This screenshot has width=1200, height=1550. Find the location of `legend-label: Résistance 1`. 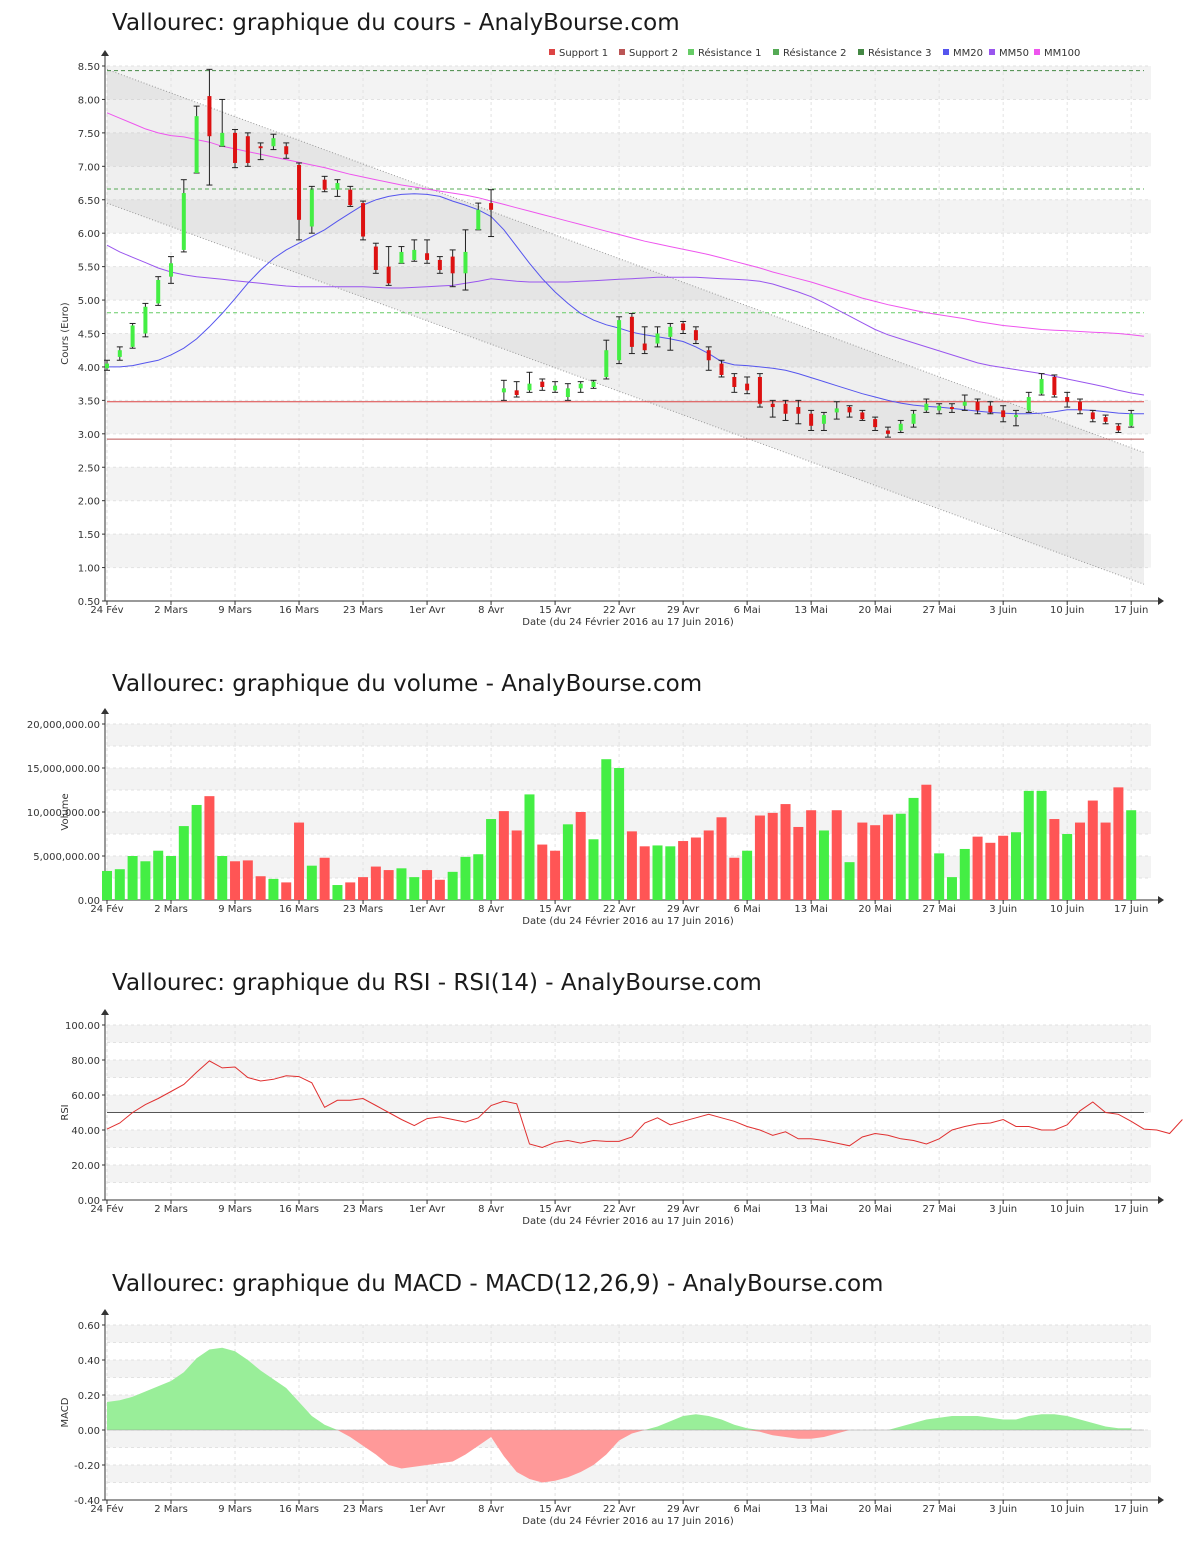

legend-label: Résistance 1 is located at coordinates (729, 53).